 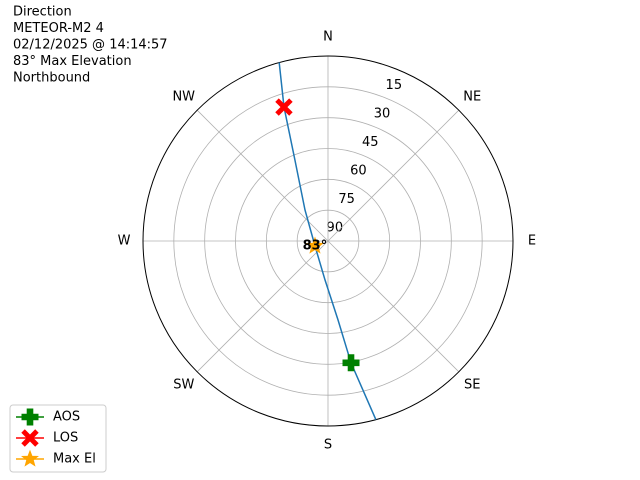 What do you see at coordinates (58, 28) in the screenshot?
I see `title-line: METEOR-M2 4` at bounding box center [58, 28].